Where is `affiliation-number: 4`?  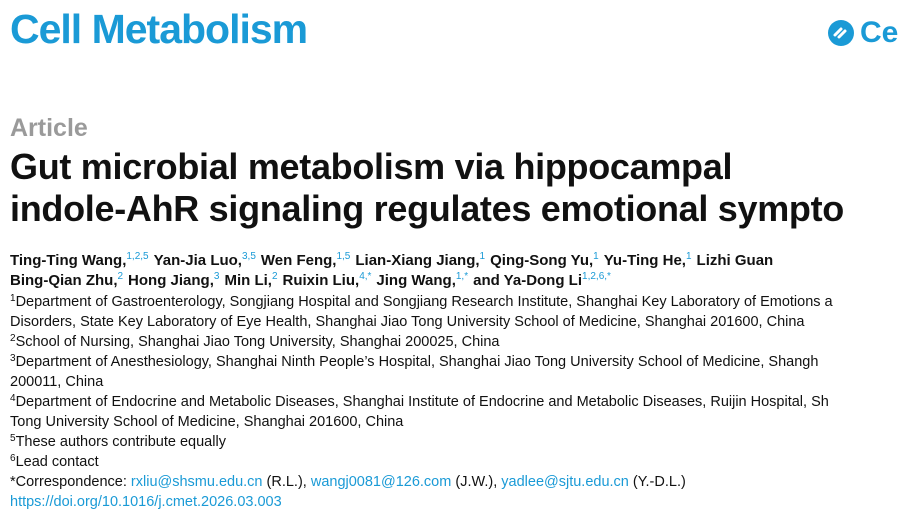 affiliation-number: 4 is located at coordinates (13, 398).